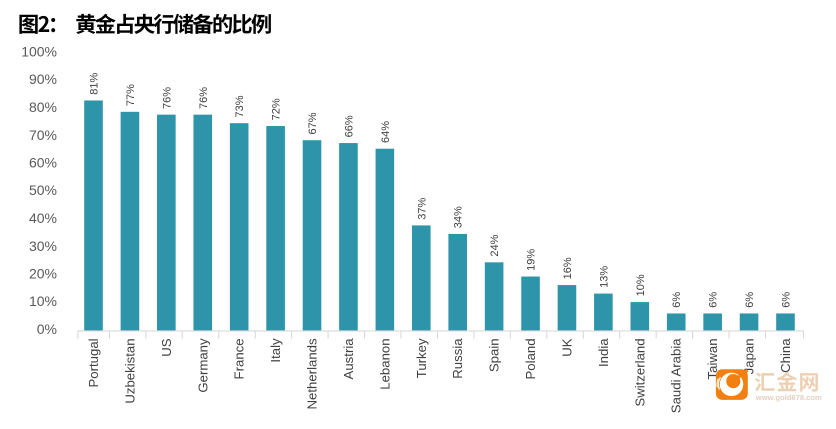 Image resolution: width=836 pixels, height=429 pixels. What do you see at coordinates (43, 79) in the screenshot?
I see `svg-text: 90%` at bounding box center [43, 79].